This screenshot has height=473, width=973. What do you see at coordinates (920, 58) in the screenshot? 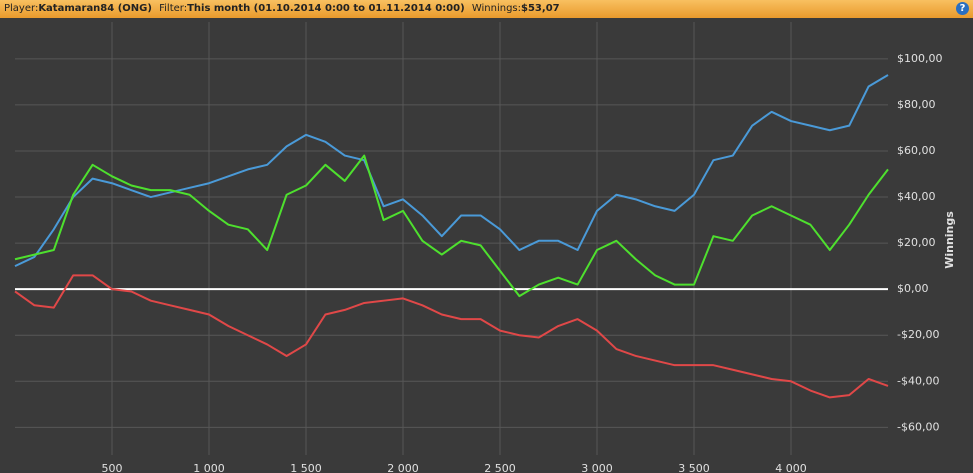
I see `y-tick-label: $100,00` at bounding box center [920, 58].